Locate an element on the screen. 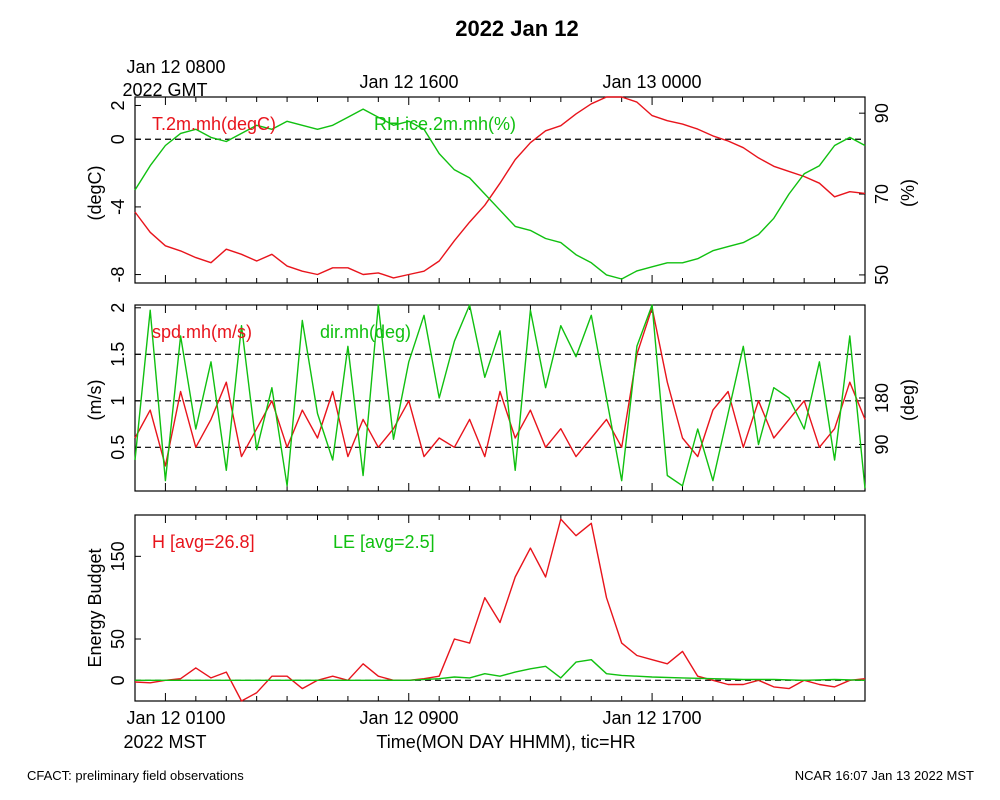  y2-tick-label: 50 is located at coordinates (882, 275).